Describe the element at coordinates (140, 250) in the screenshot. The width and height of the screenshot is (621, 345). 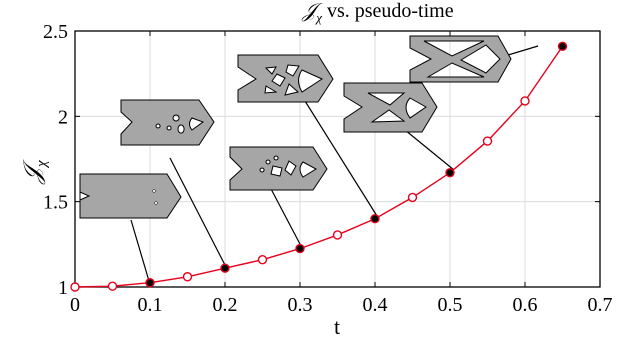
I see `leader-line-t01` at that location.